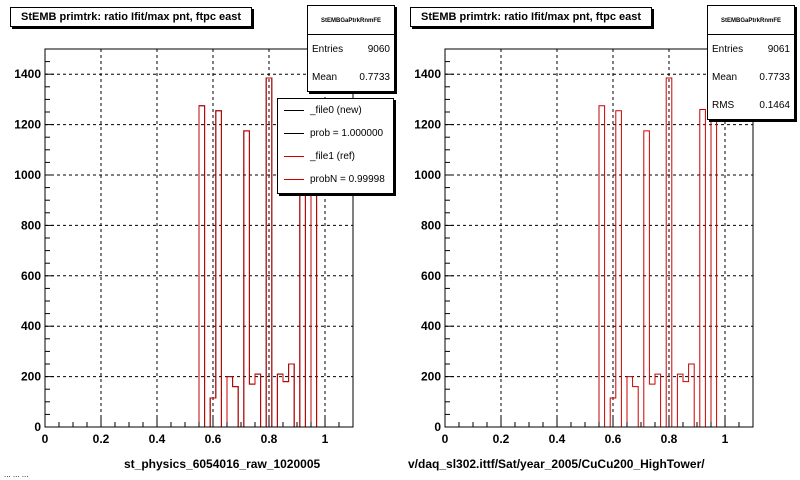  What do you see at coordinates (778, 49) in the screenshot?
I see `stats-value: 9061` at bounding box center [778, 49].